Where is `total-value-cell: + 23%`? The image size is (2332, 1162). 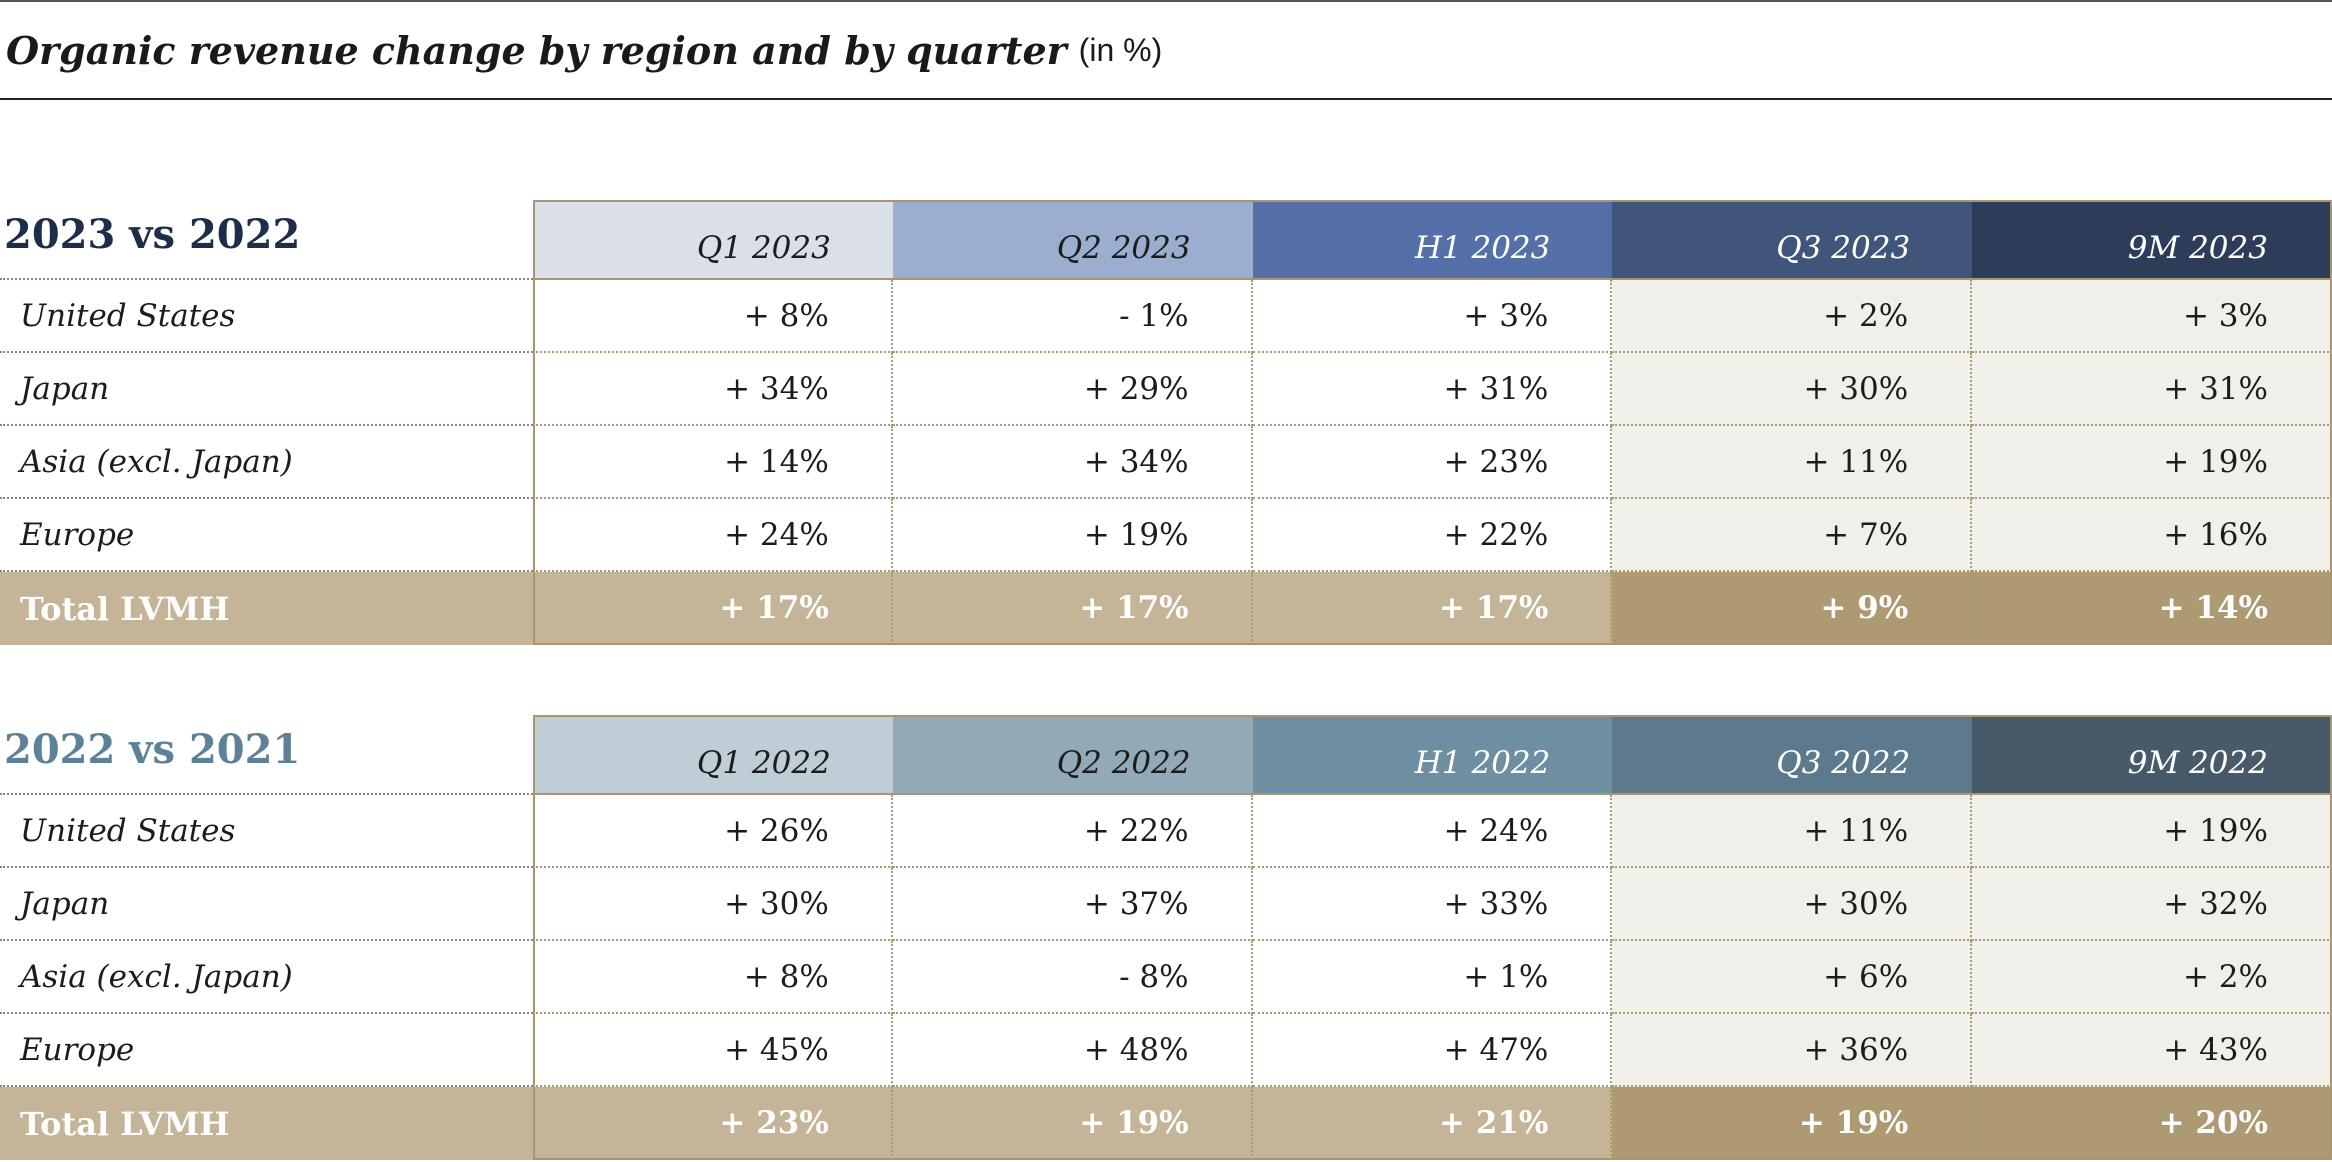
total-value-cell: + 23% is located at coordinates (713, 1123).